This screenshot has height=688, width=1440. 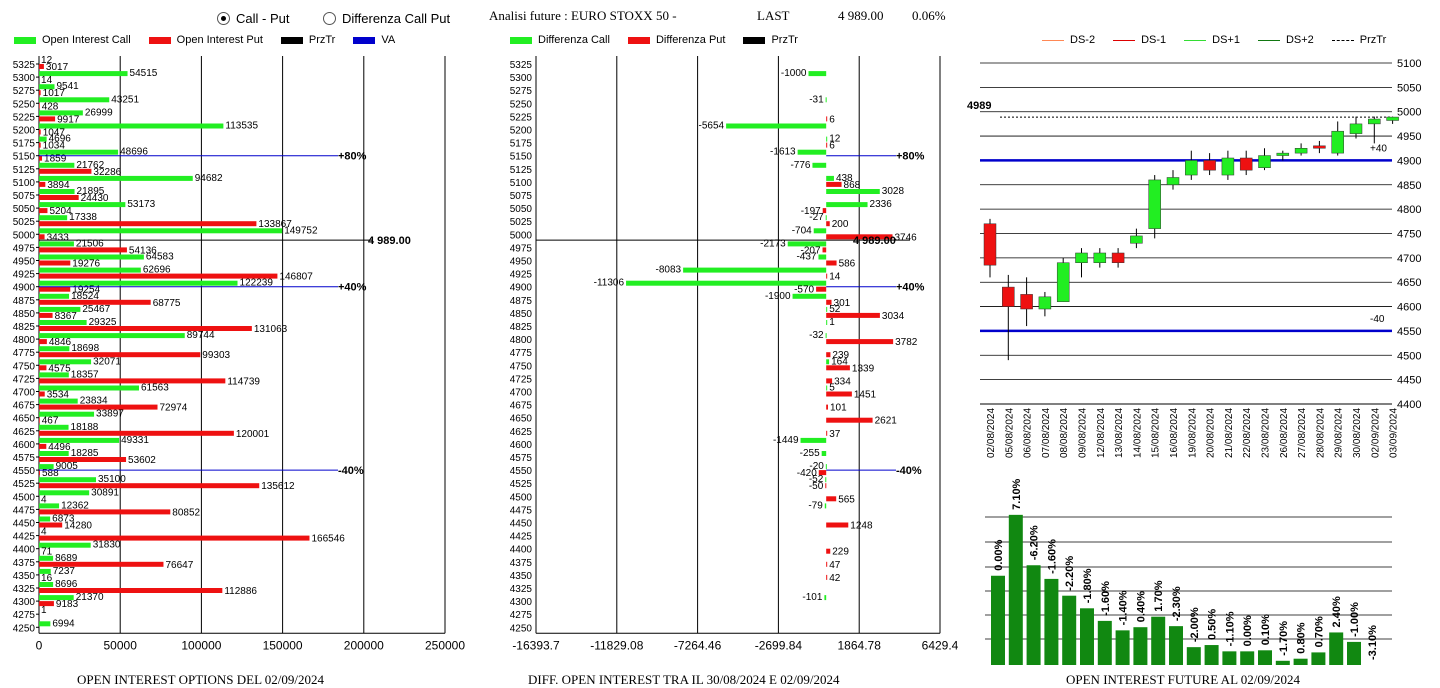 What do you see at coordinates (110, 414) in the screenshot?
I see `call-value-label: 33897` at bounding box center [110, 414].